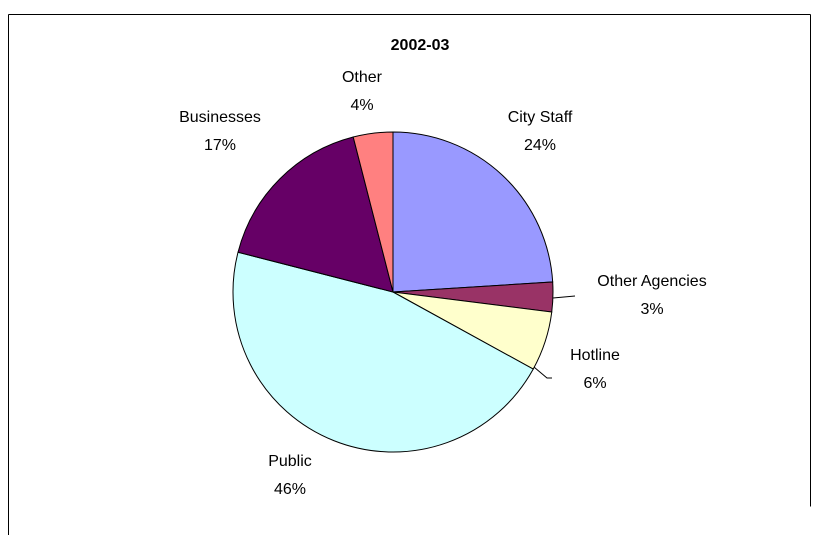 The image size is (833, 535). What do you see at coordinates (540, 145) in the screenshot?
I see `slice-value: 24%` at bounding box center [540, 145].